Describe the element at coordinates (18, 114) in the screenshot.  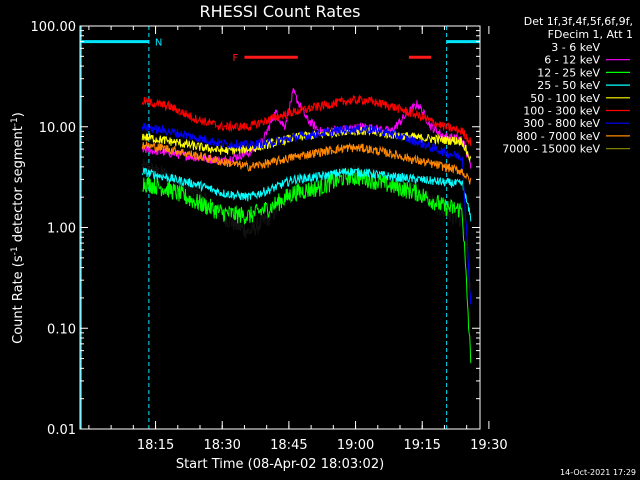
I see `y-axis-label-part-3: )` at that location.